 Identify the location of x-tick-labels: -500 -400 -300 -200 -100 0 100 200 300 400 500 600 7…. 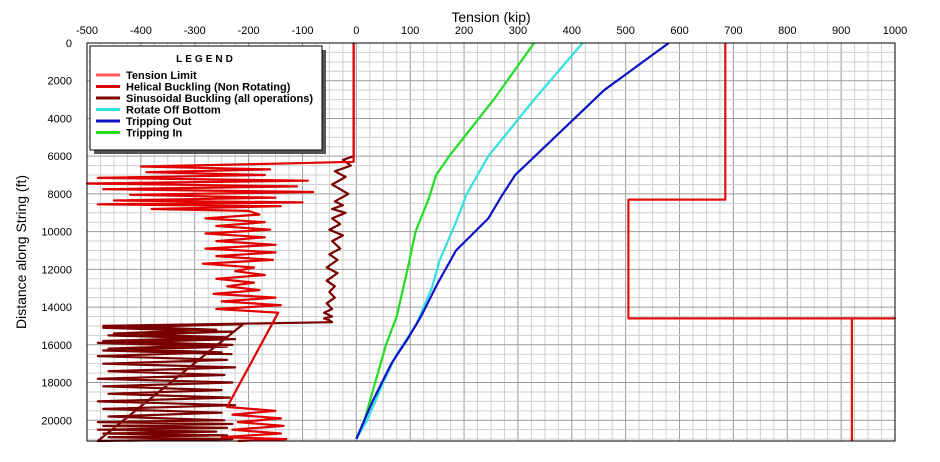
(491, 31).